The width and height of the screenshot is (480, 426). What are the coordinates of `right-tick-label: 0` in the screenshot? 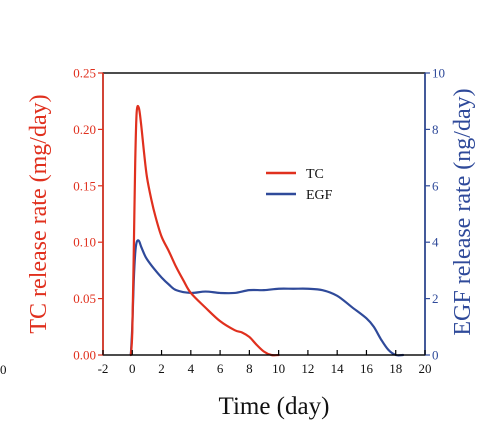 It's located at (435, 355).